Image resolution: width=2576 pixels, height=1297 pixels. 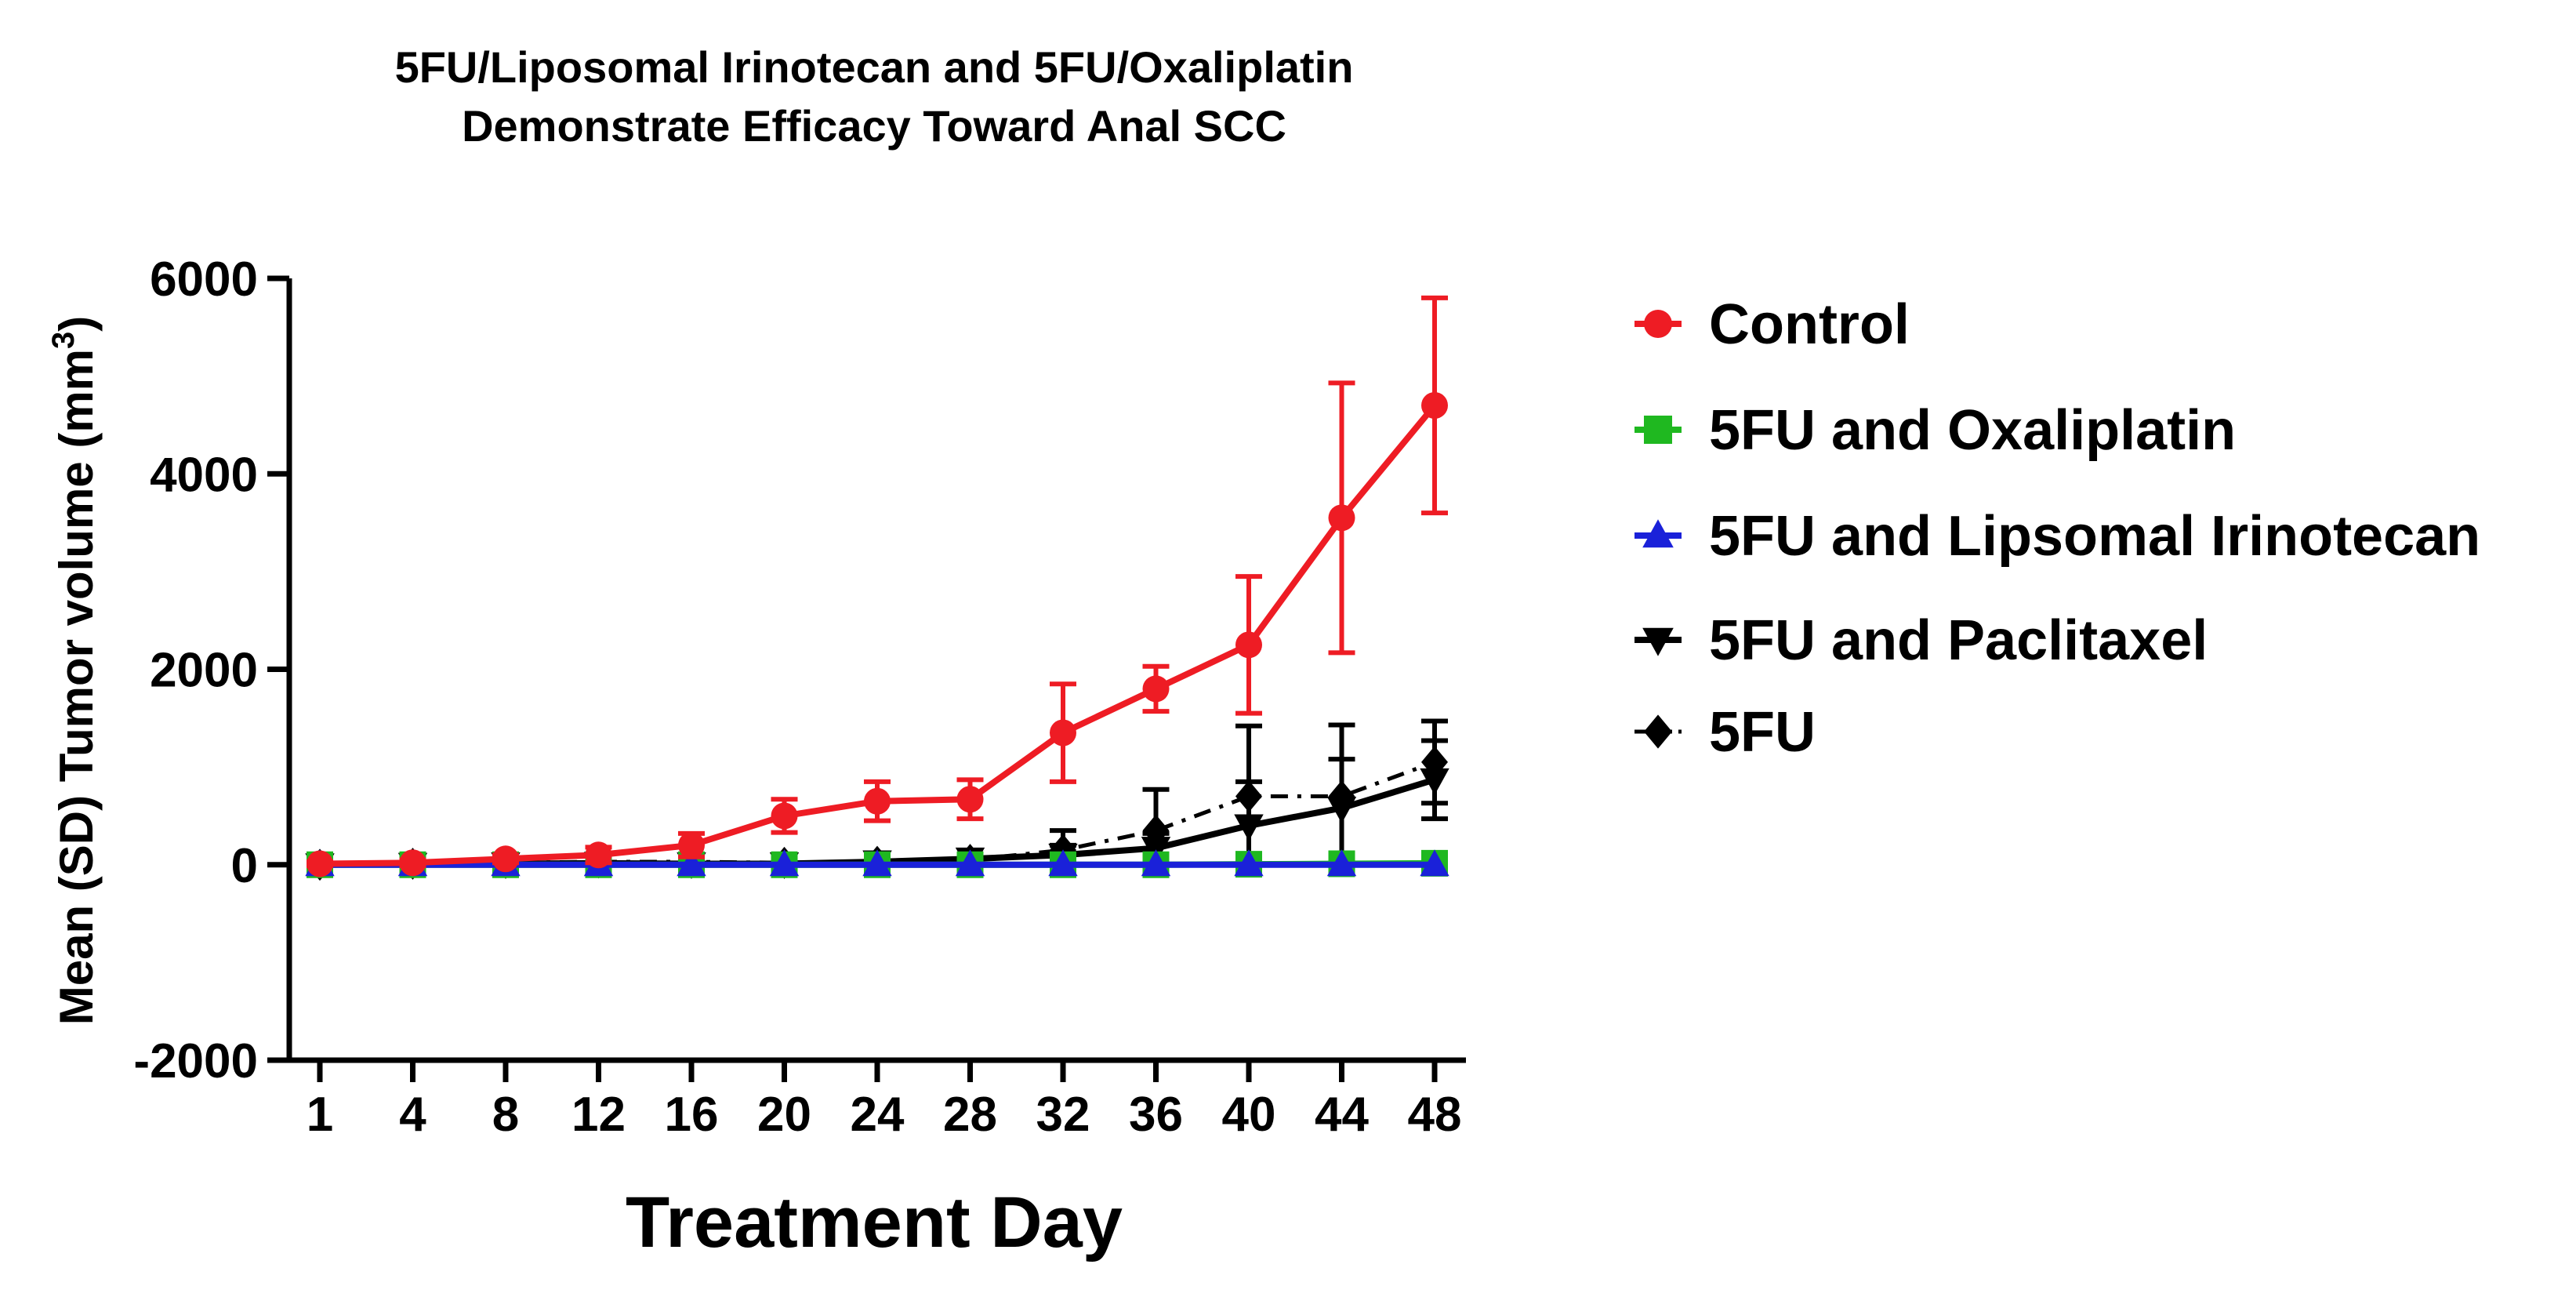 What do you see at coordinates (2094, 536) in the screenshot?
I see `legend-label: 5FU and Lipsomal Irinotecan` at bounding box center [2094, 536].